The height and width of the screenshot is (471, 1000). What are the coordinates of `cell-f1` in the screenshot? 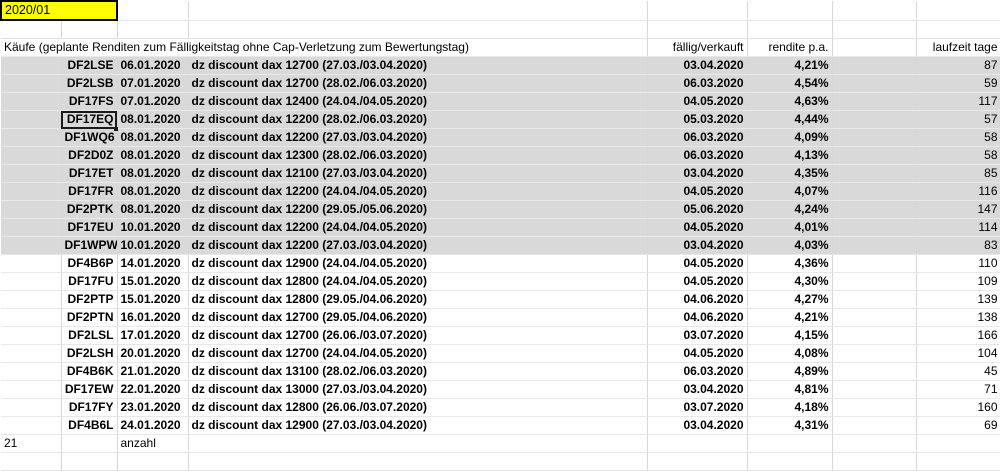 It's located at (790, 11).